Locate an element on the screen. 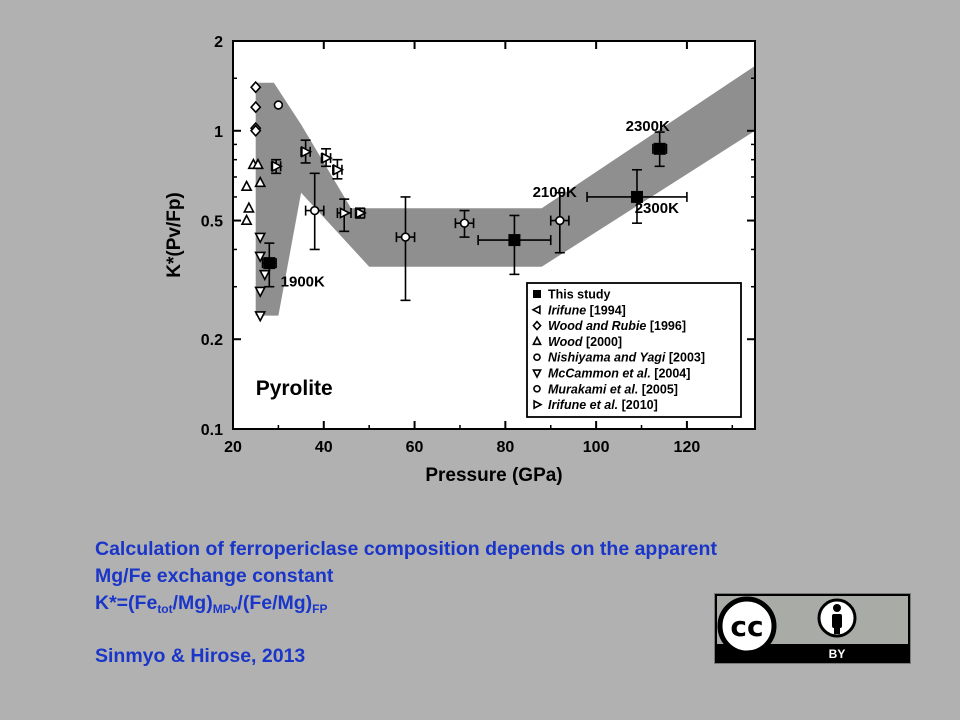 The image size is (960, 720). x-axis-label: Pressure (GPa) is located at coordinates (493, 475).